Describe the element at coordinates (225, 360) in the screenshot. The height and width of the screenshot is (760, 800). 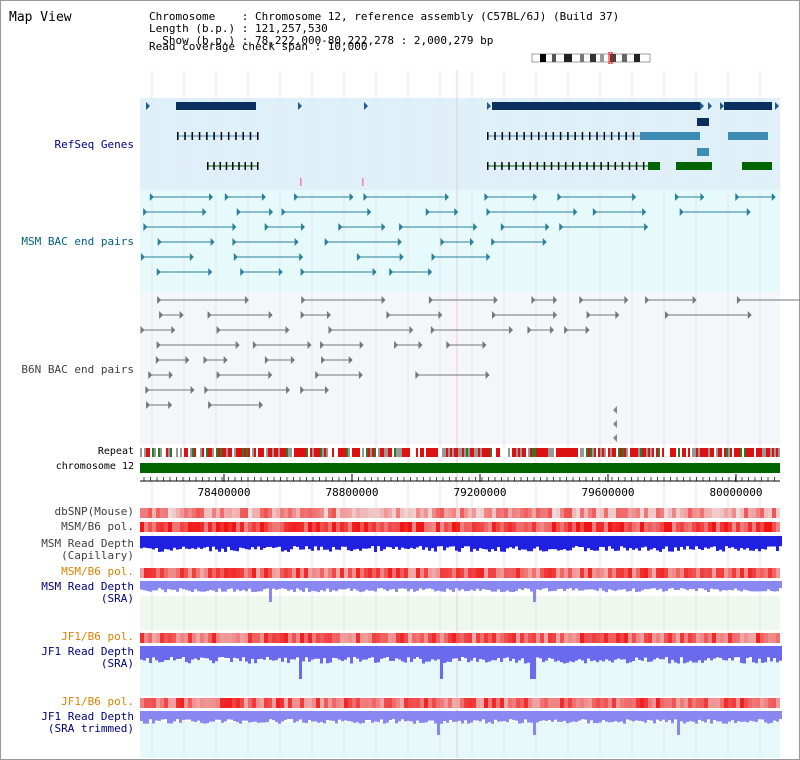
I see `b6n-bac-pair-end` at that location.